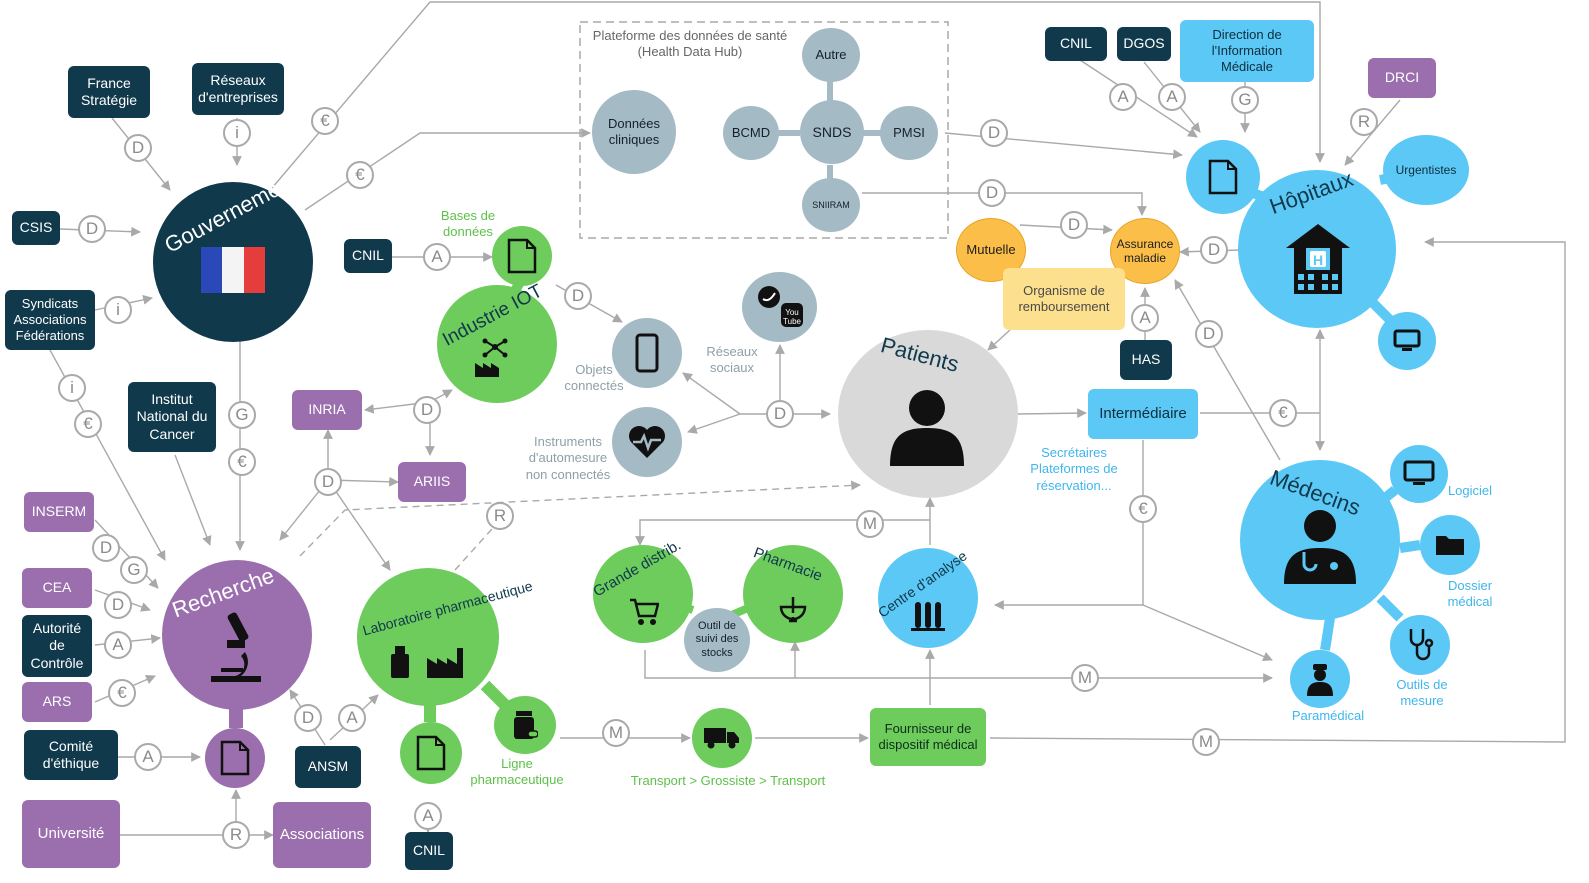  Describe the element at coordinates (732, 360) in the screenshot. I see `reseaux-sociaux-label: Réseaux sociaux` at that location.